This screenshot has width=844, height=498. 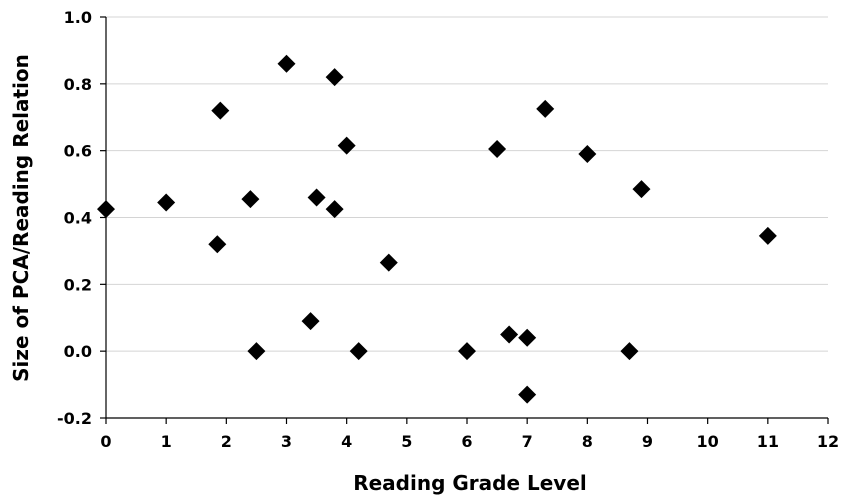 What do you see at coordinates (647, 441) in the screenshot?
I see `x-tick-label: 9` at bounding box center [647, 441].